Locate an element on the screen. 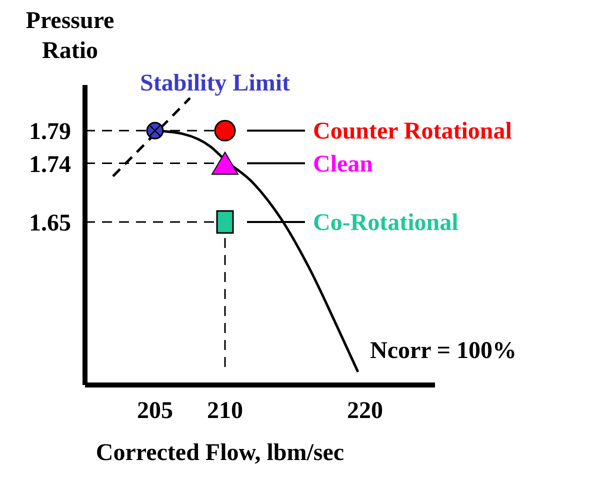  x-axis-title: Corrected Flow, lbm/sec is located at coordinates (220, 453).